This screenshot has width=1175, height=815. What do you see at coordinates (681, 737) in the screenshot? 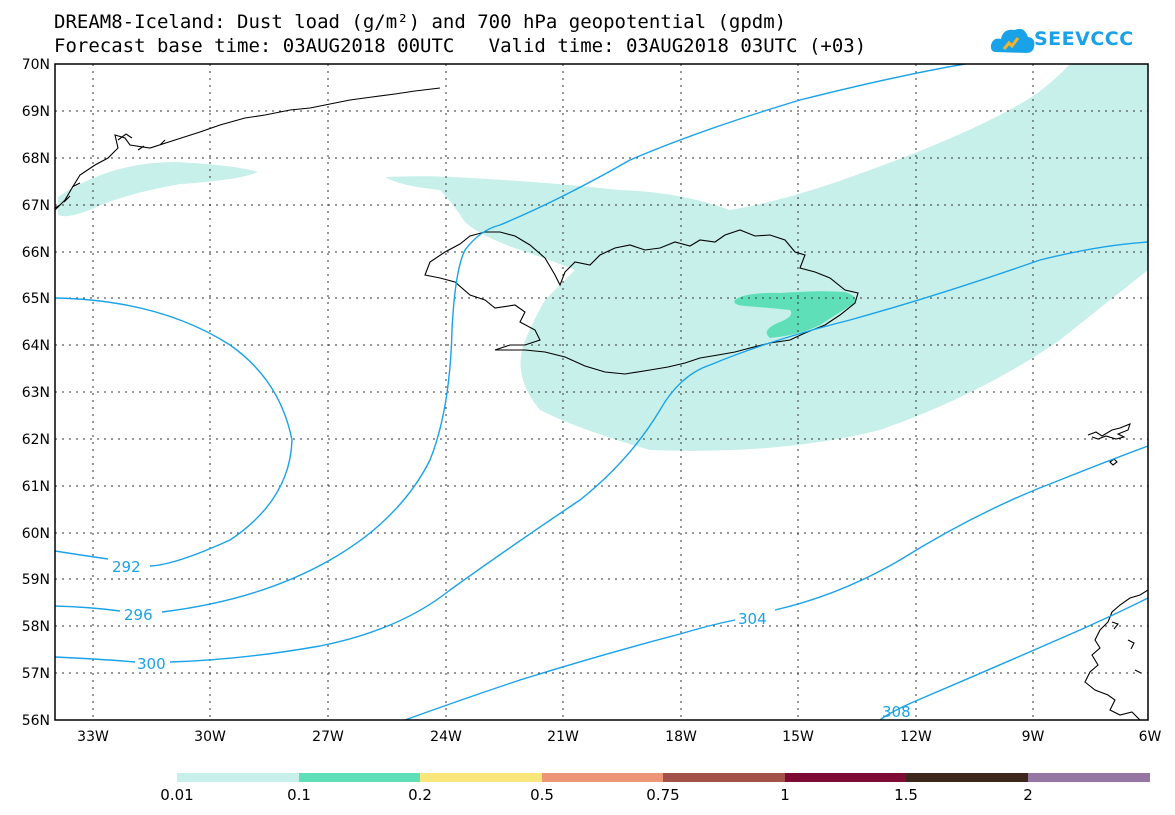
I see `lon-label: 18W` at bounding box center [681, 737].